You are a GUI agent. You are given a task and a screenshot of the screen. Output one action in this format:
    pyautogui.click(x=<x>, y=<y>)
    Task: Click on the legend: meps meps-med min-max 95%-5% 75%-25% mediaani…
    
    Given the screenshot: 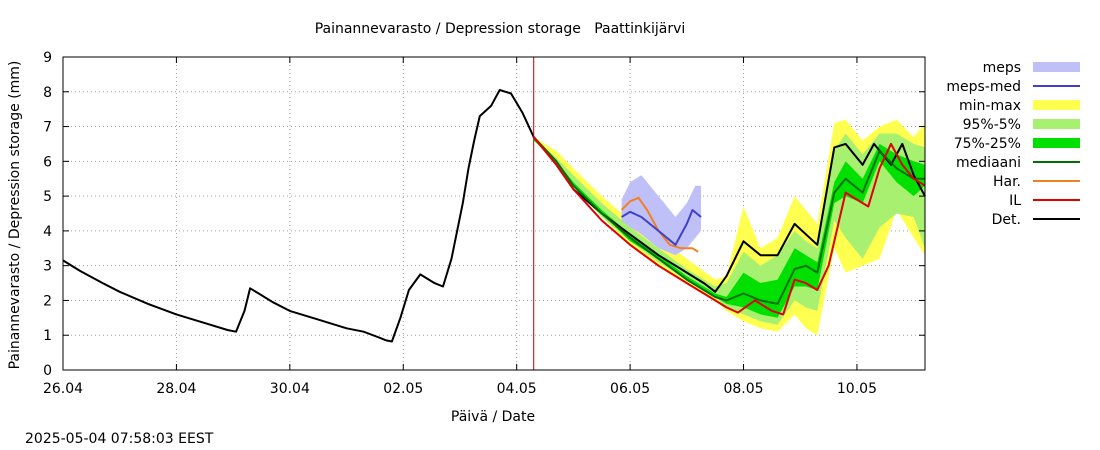 What is the action you would take?
    pyautogui.click(x=1013, y=144)
    